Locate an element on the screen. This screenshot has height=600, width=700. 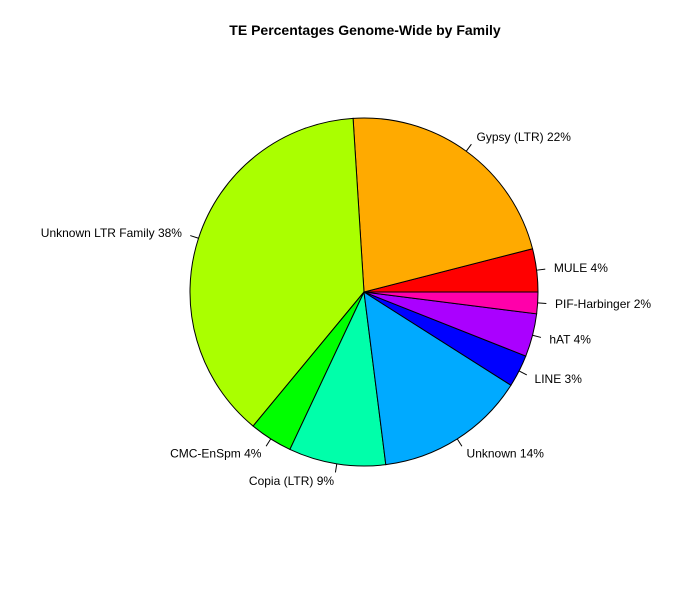
slice-label-5: Unknown 14% is located at coordinates (506, 454).